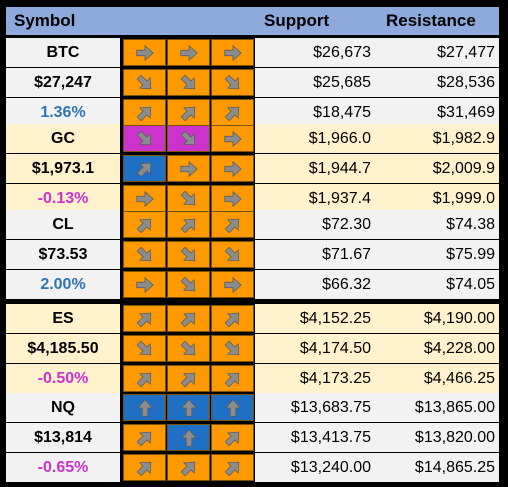  I want to click on support-value: $13,683.75, so click(316, 407).